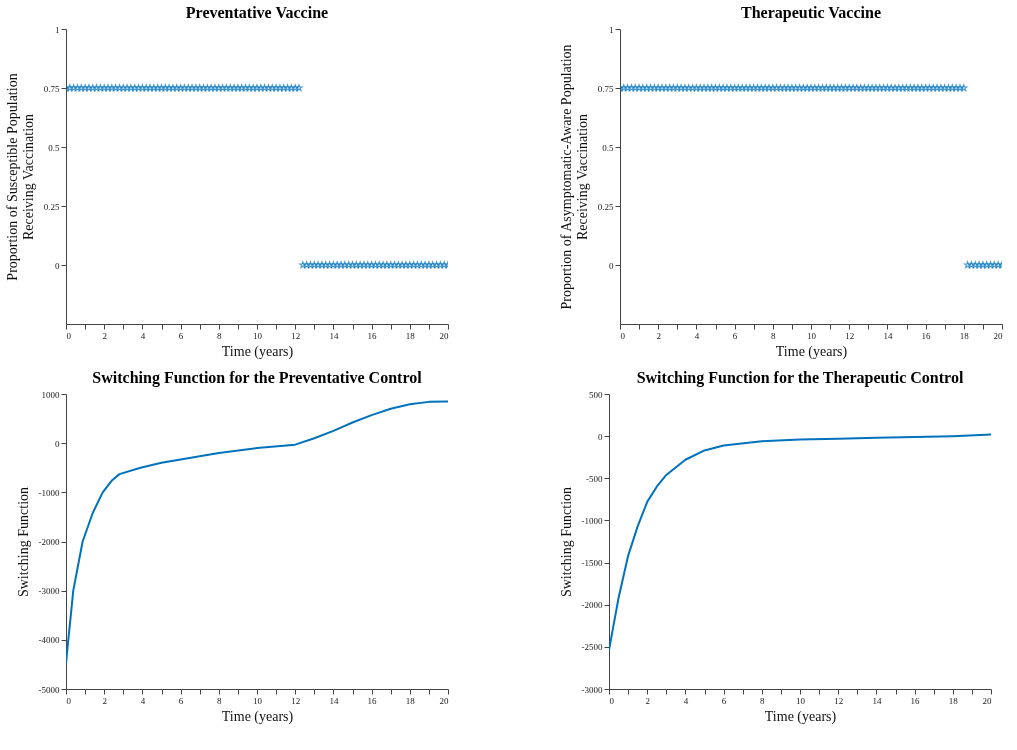 Image resolution: width=1017 pixels, height=750 pixels. Describe the element at coordinates (800, 378) in the screenshot. I see `chart-title: Switching Function for the Therapeutic Control` at that location.